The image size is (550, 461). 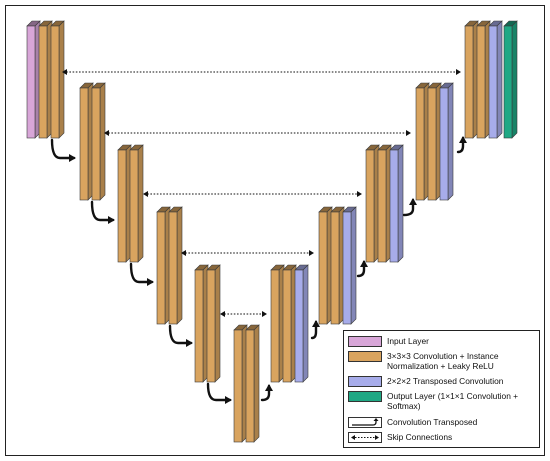 What do you see at coordinates (408, 341) in the screenshot?
I see `legend-label: Input Layer` at bounding box center [408, 341].